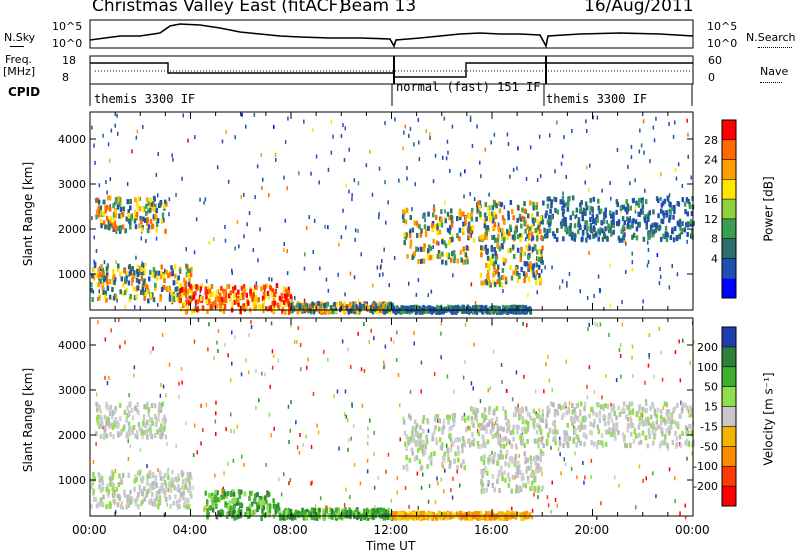 The width and height of the screenshot is (800, 554). I want to click on freq-tick-bottom: 8, so click(65, 77).